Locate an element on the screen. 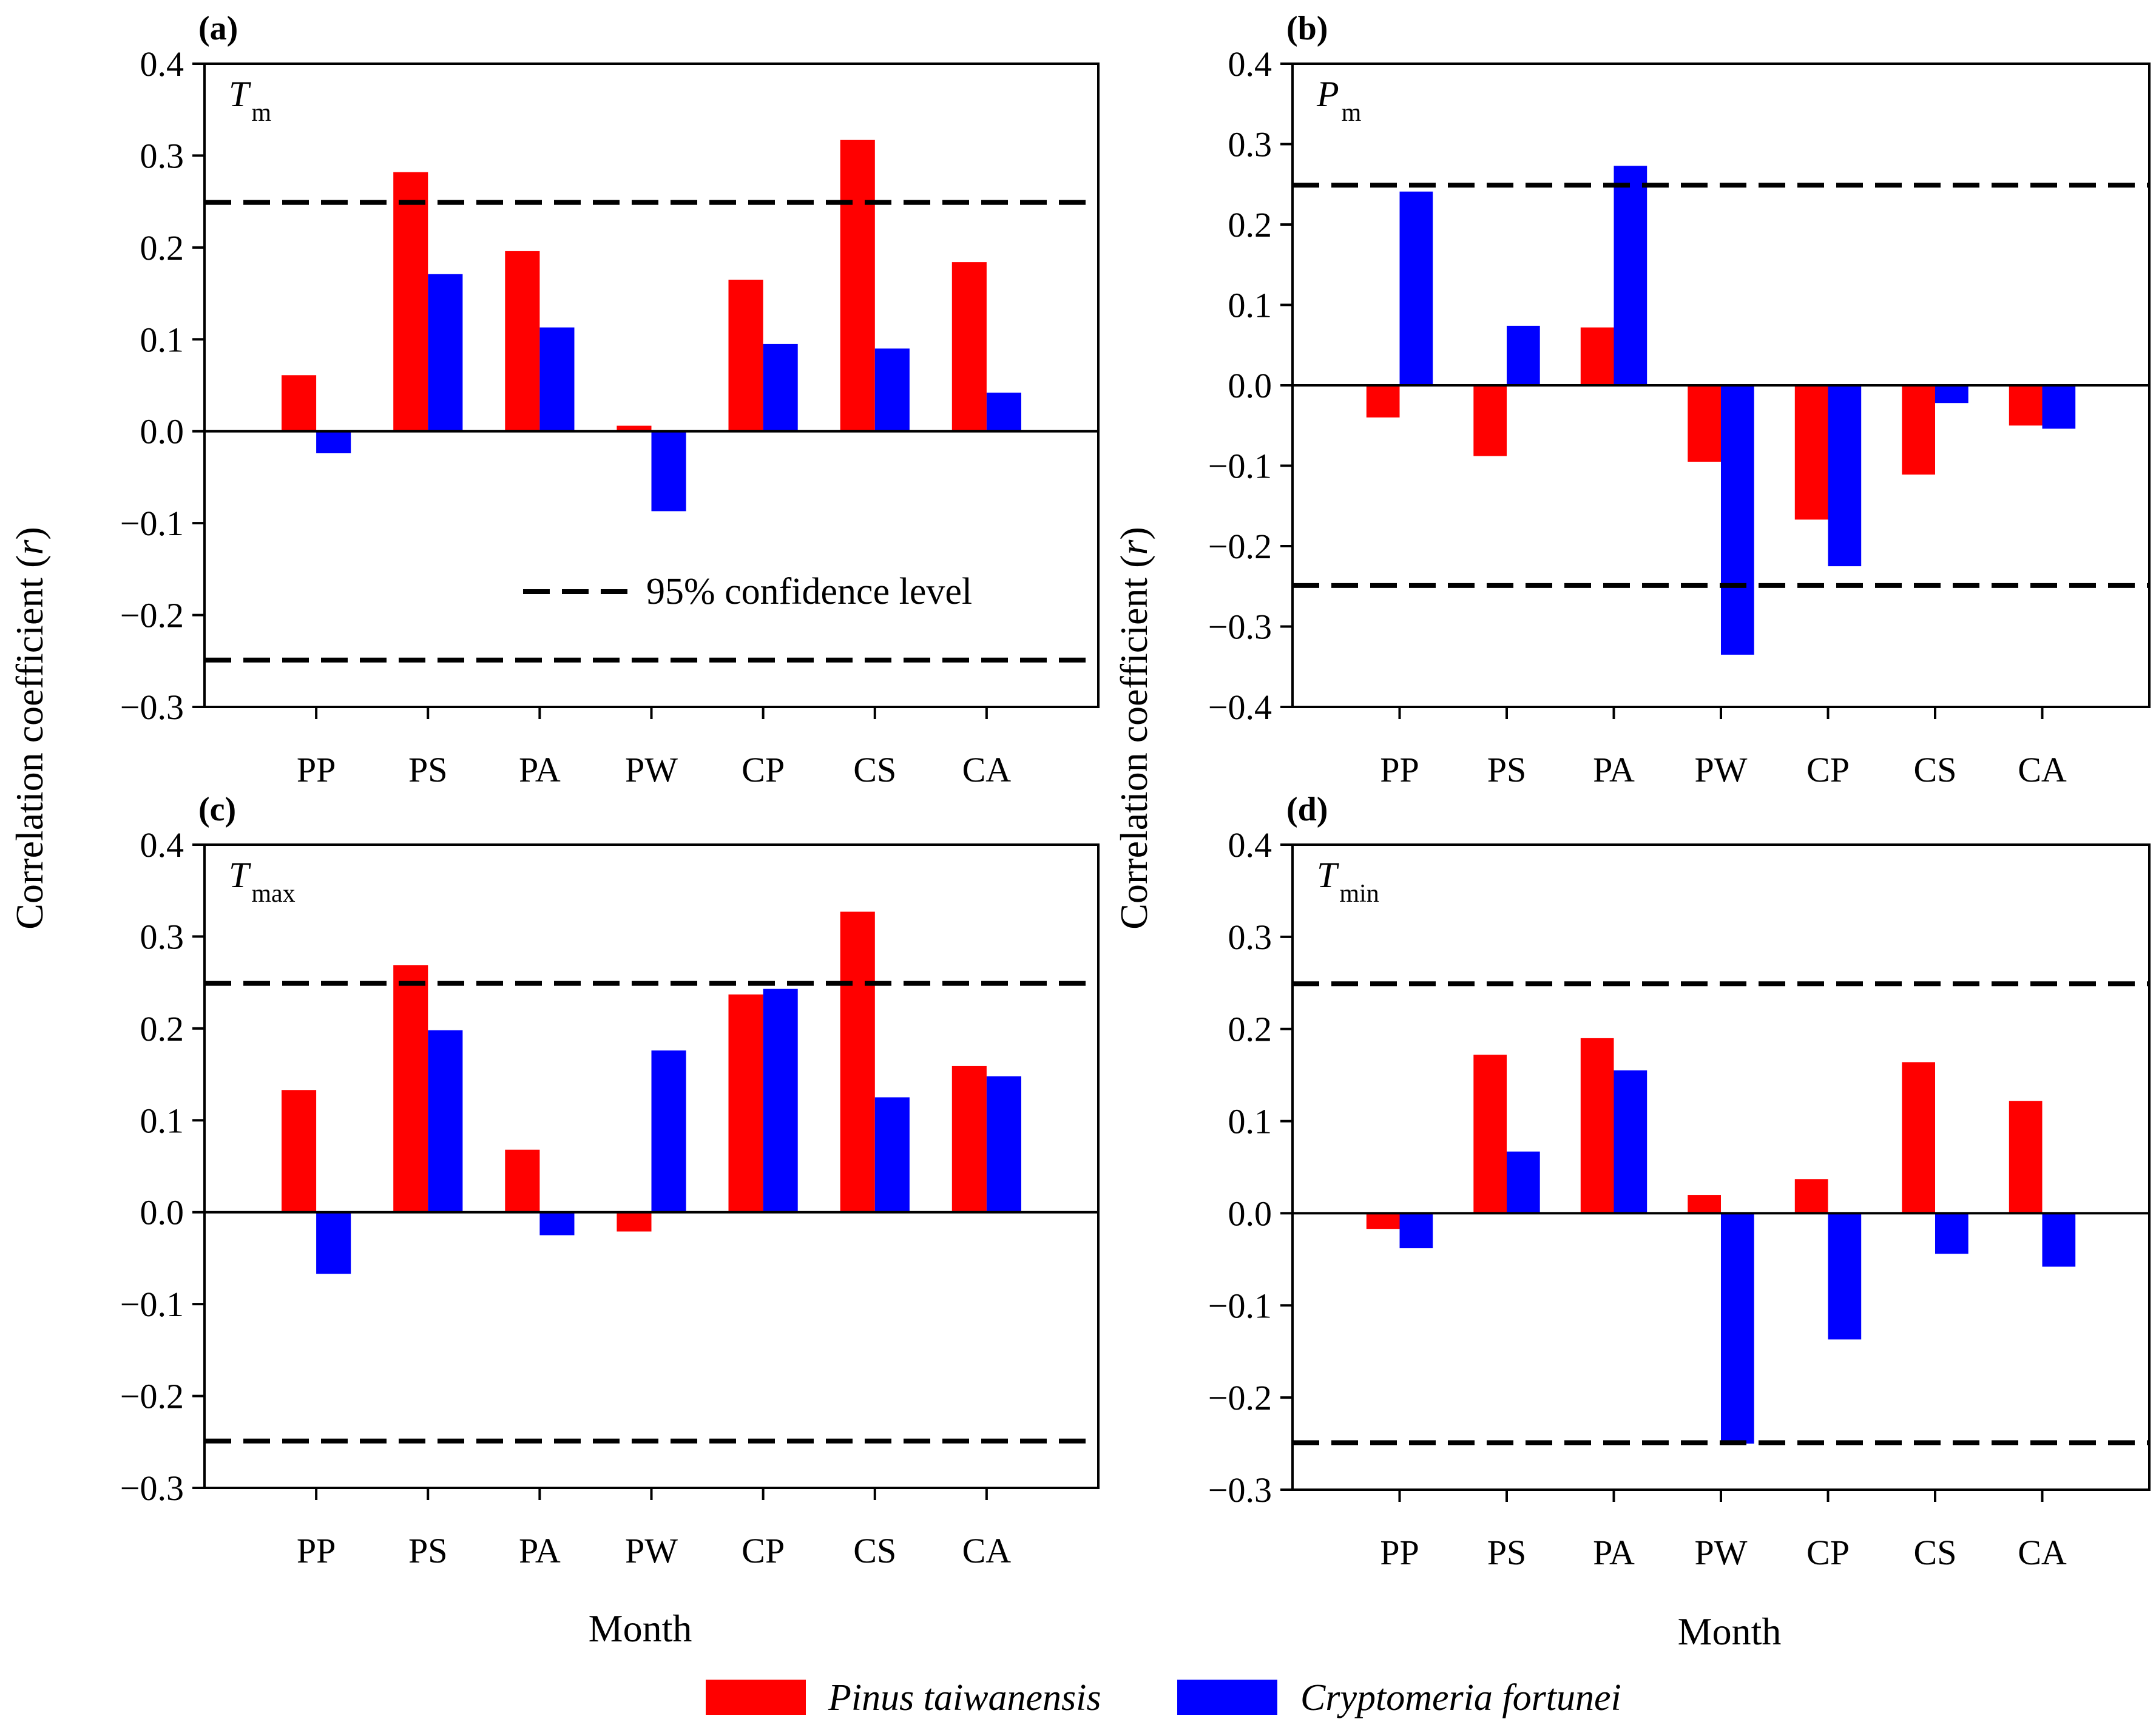 This screenshot has width=2156, height=1730. chart-1-xtick-label-pa: PA is located at coordinates (1614, 769).